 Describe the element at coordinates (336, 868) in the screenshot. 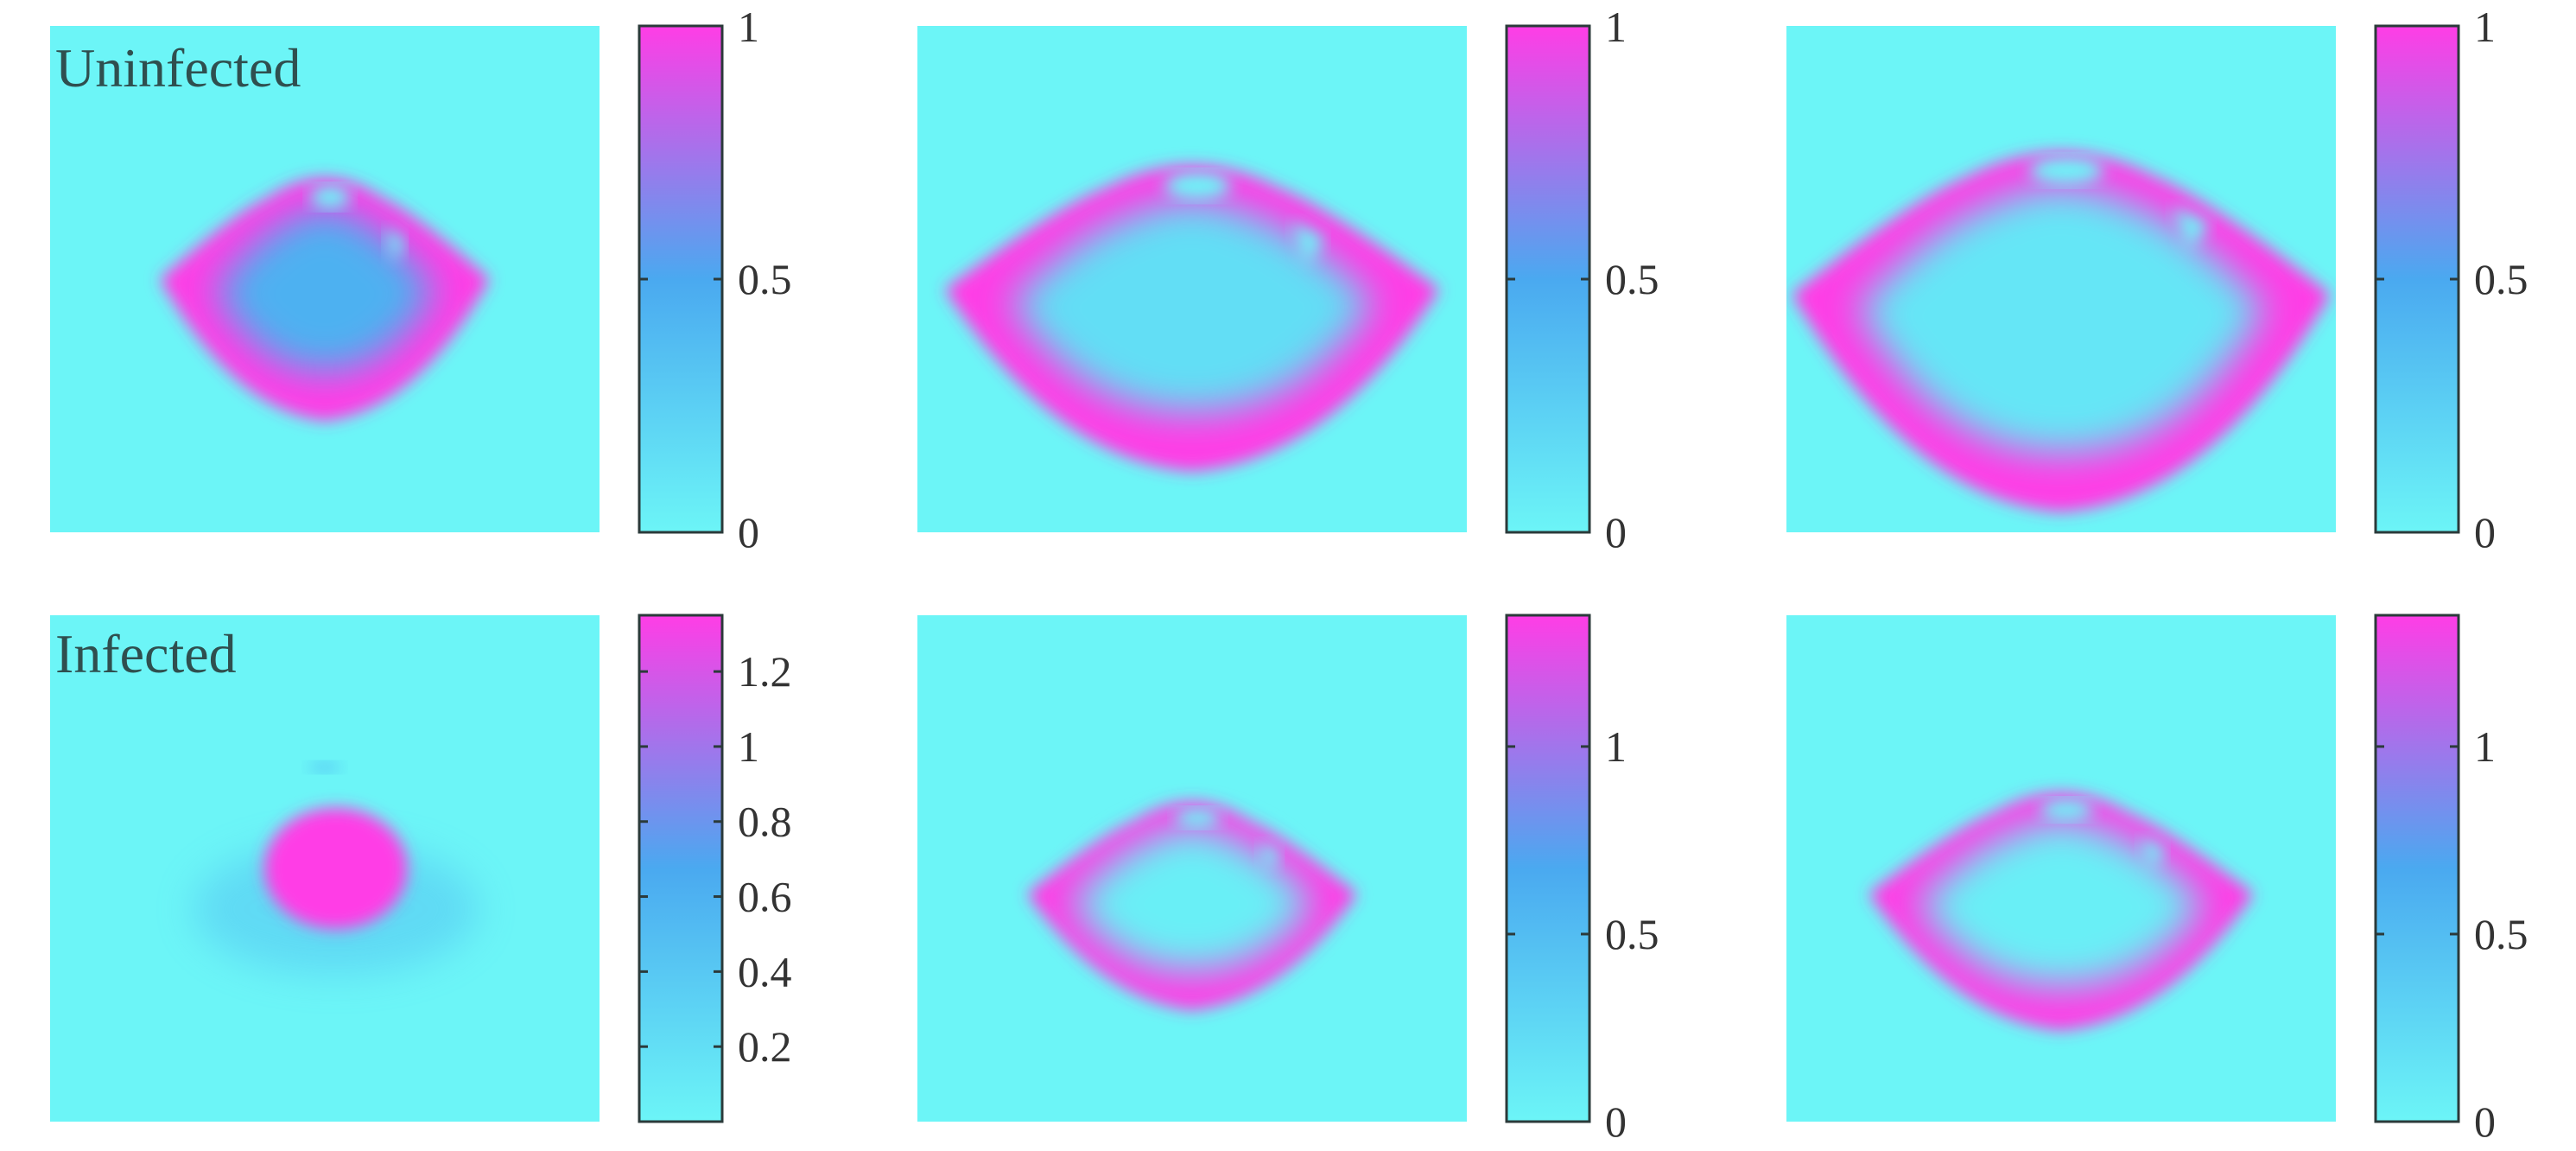

I see `density-core` at that location.